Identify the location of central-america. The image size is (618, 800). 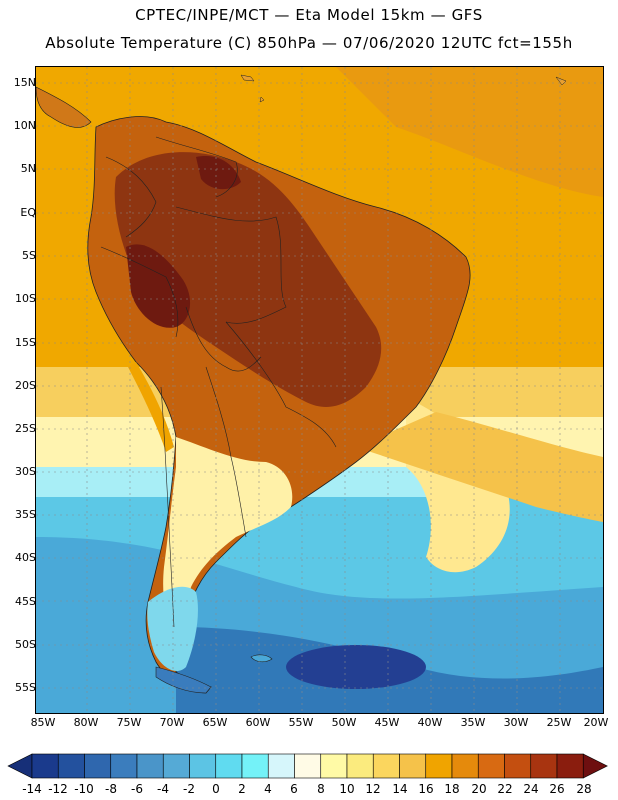
(64, 107).